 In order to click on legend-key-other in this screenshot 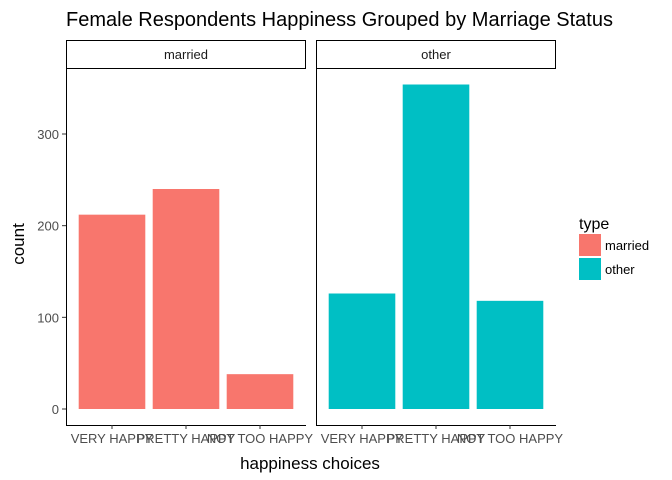, I will do `click(590, 269)`.